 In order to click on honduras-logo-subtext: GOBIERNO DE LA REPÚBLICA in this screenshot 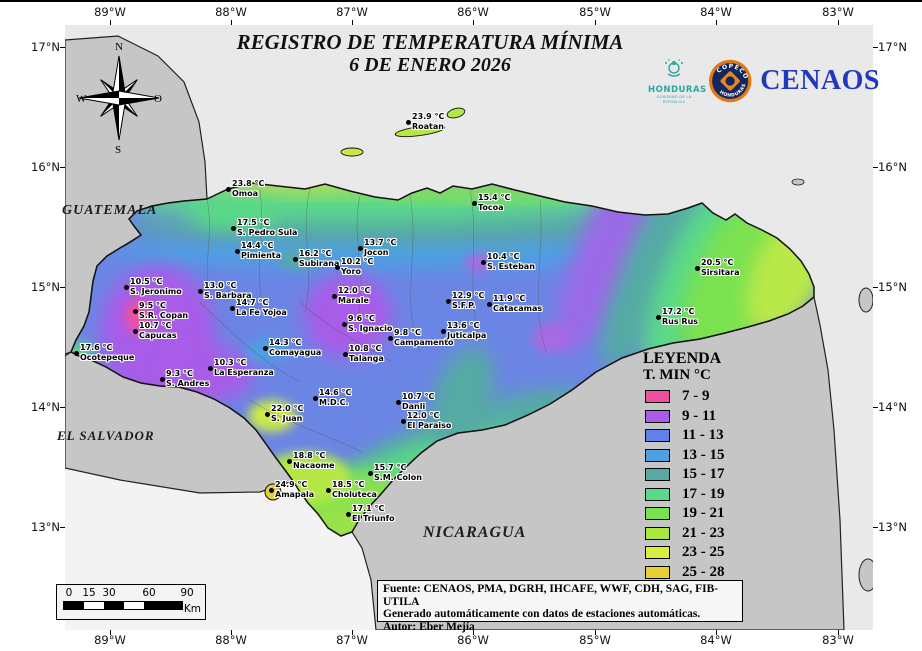, I will do `click(674, 99)`.